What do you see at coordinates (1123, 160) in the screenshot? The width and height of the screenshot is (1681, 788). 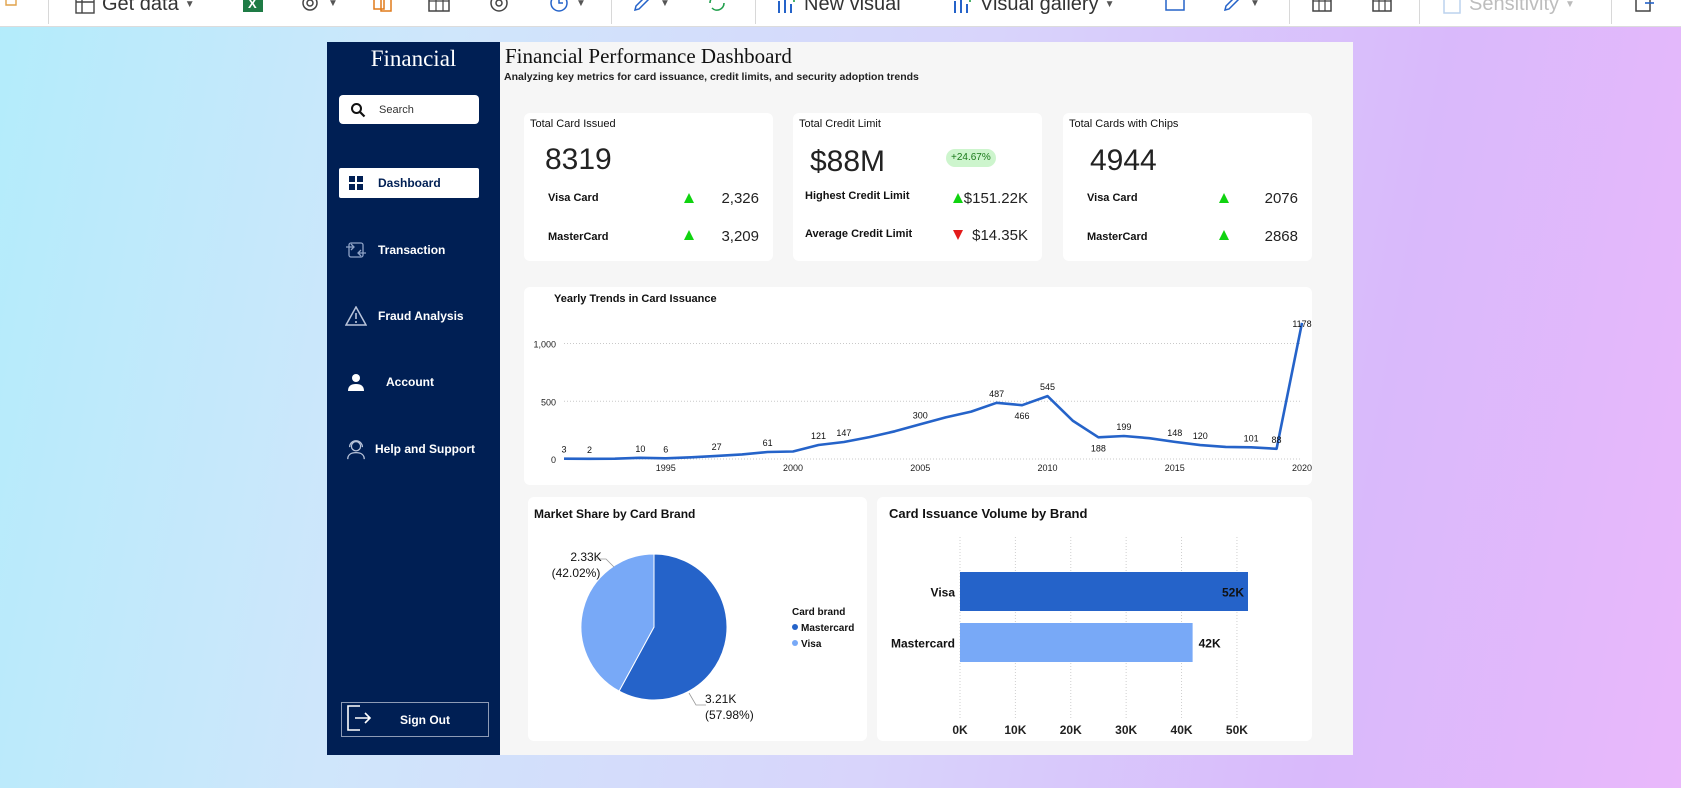 I see `kpi-value: 4944` at bounding box center [1123, 160].